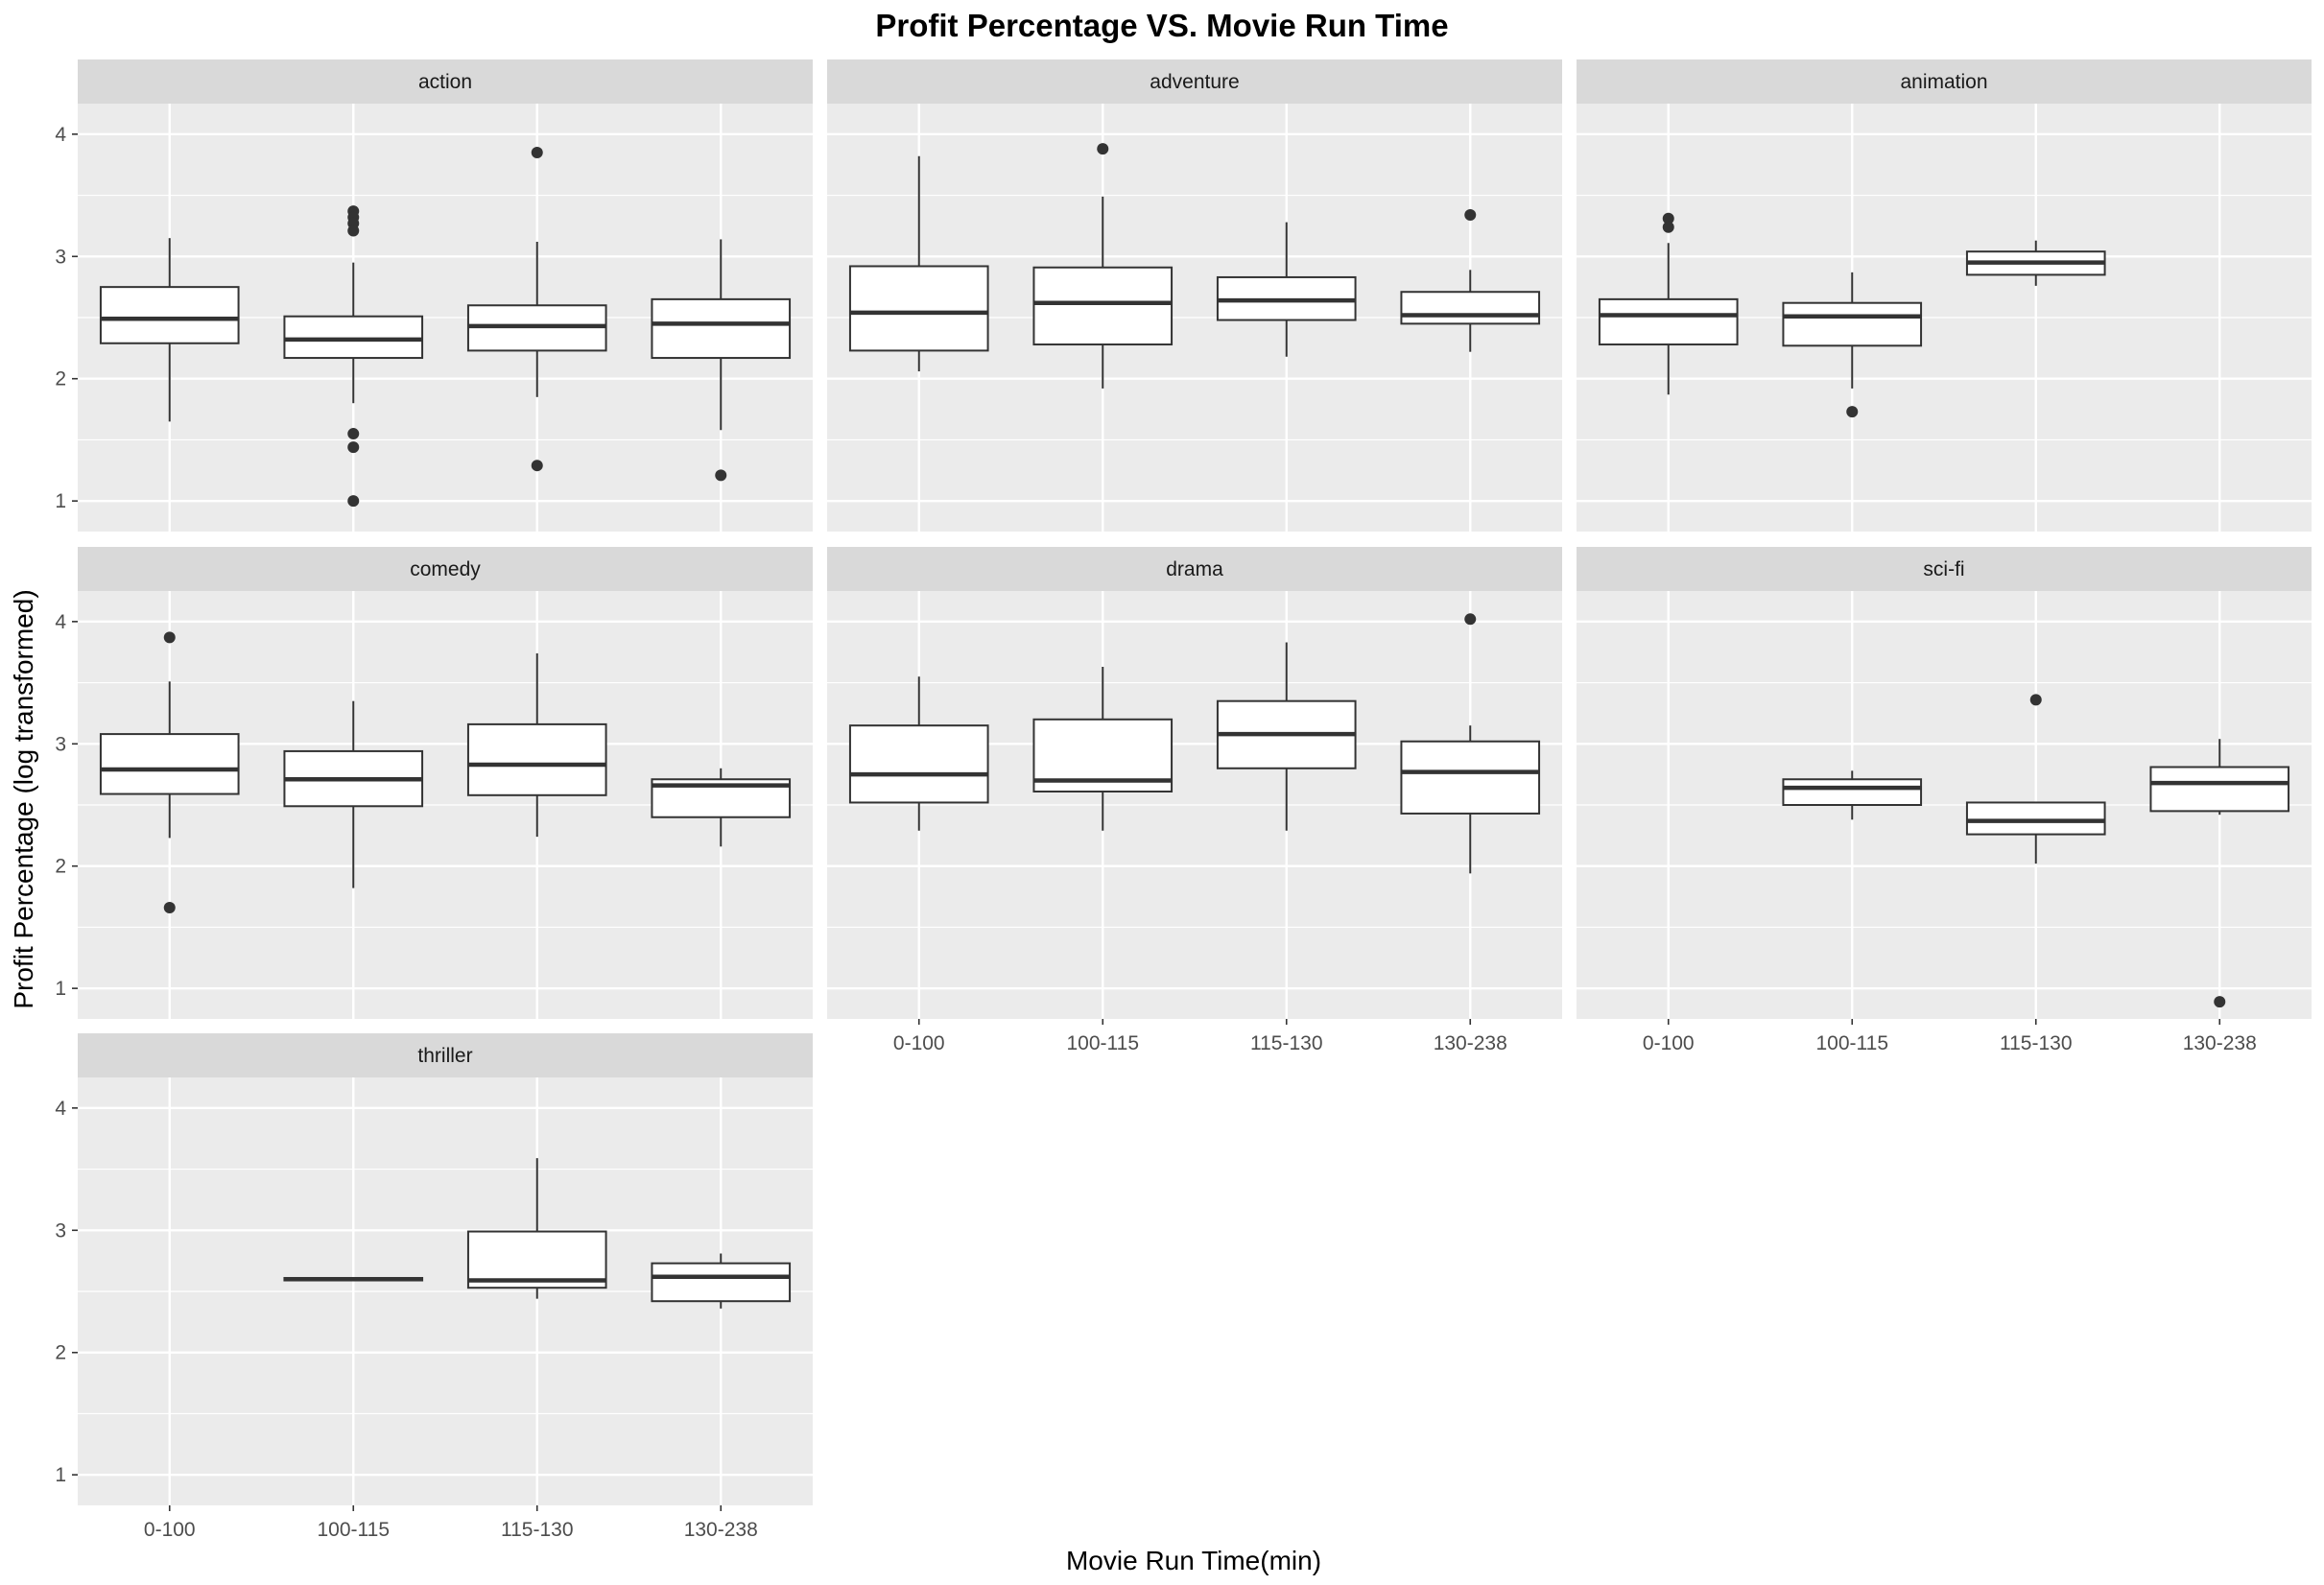 Image resolution: width=2324 pixels, height=1585 pixels. Describe the element at coordinates (1194, 800) in the screenshot. I see `facet-drama: drama 0-100 100-115 115-130 130-238` at that location.